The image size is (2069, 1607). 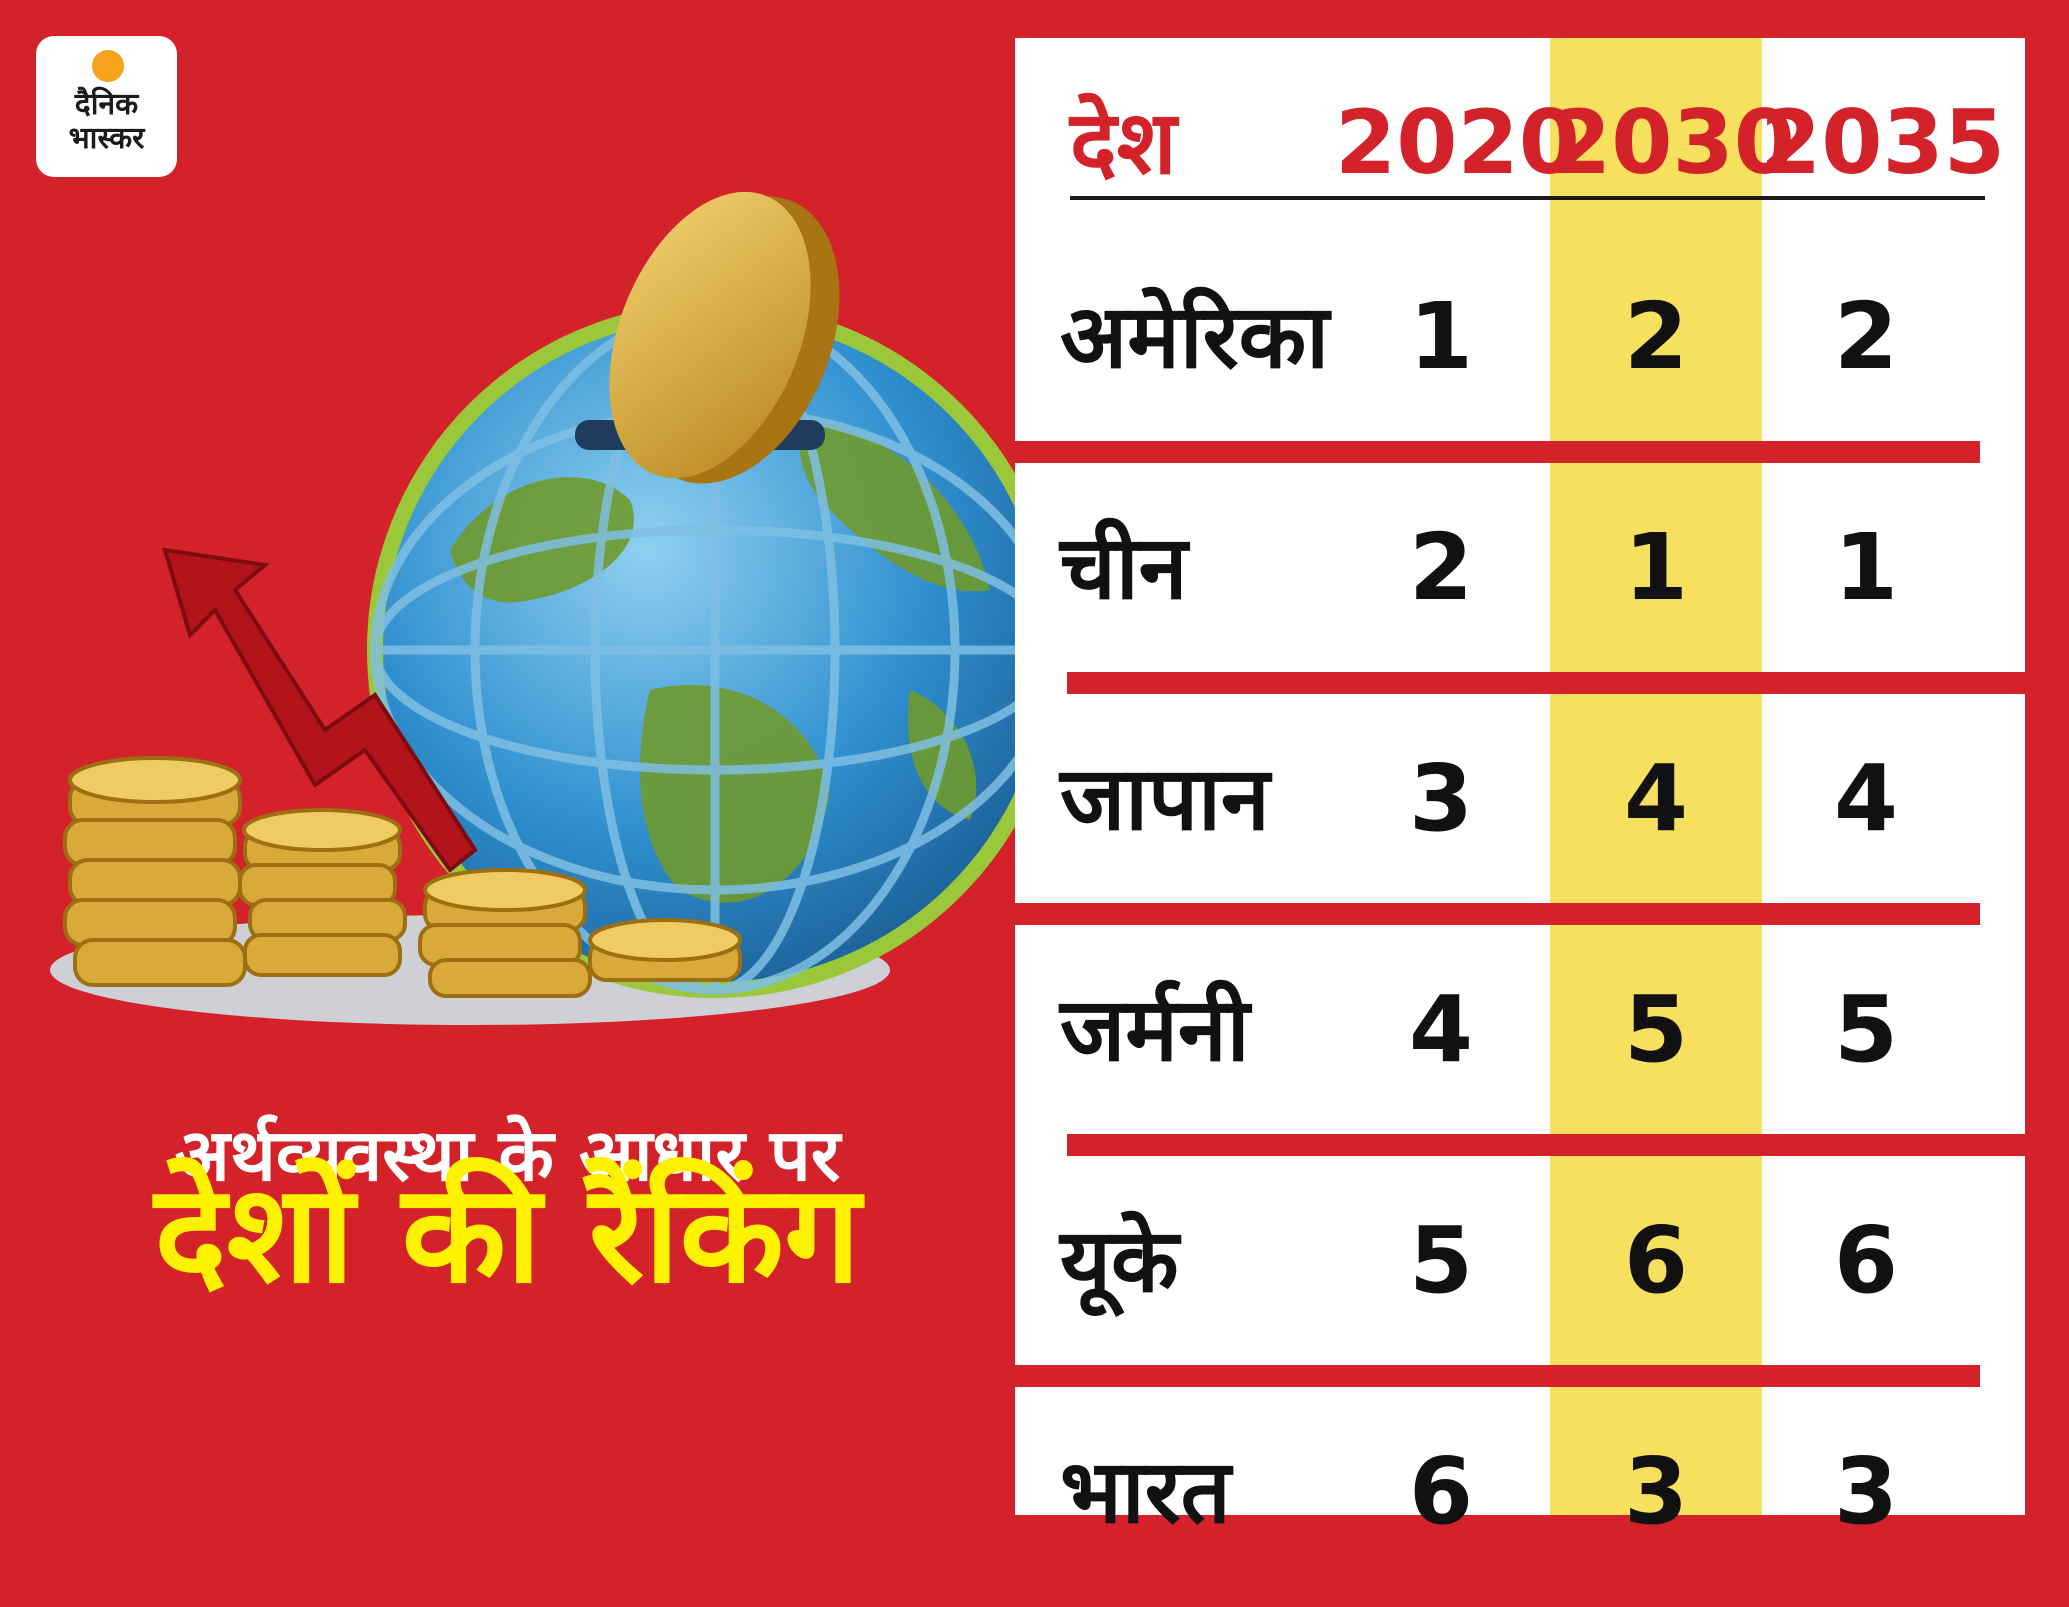 What do you see at coordinates (1865, 1029) in the screenshot?
I see `rank-cell-2035: 5` at bounding box center [1865, 1029].